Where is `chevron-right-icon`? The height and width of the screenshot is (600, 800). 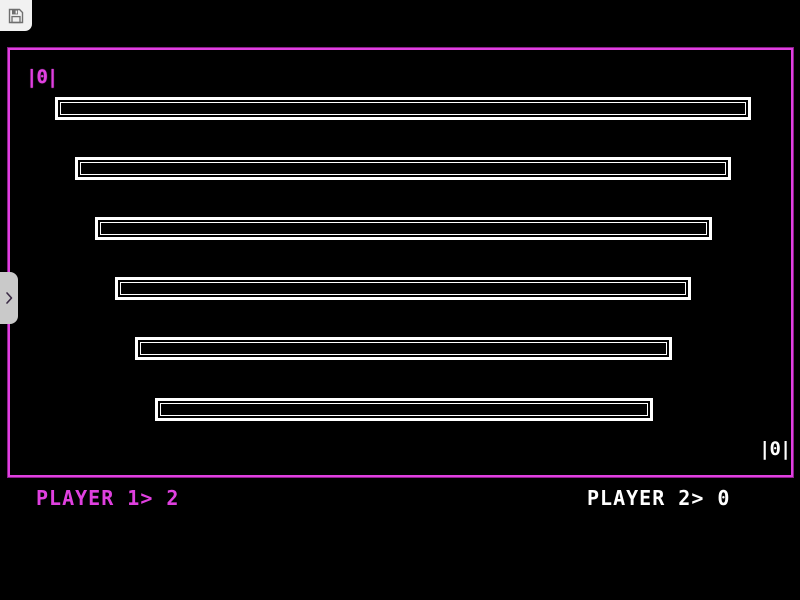 chevron-right-icon is located at coordinates (9, 298).